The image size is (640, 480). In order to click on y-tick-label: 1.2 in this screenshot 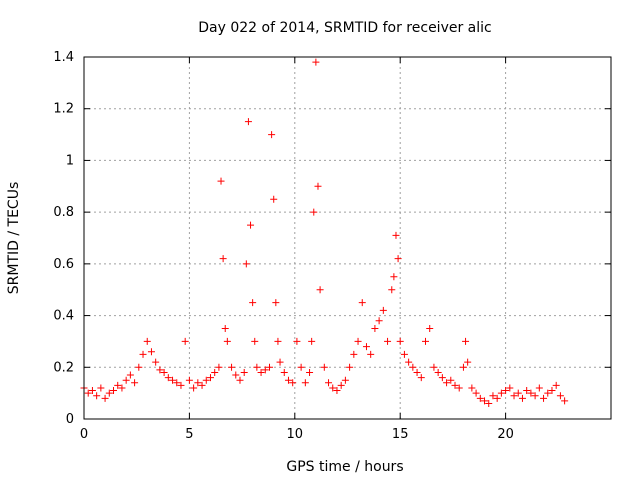, I will do `click(63, 109)`.